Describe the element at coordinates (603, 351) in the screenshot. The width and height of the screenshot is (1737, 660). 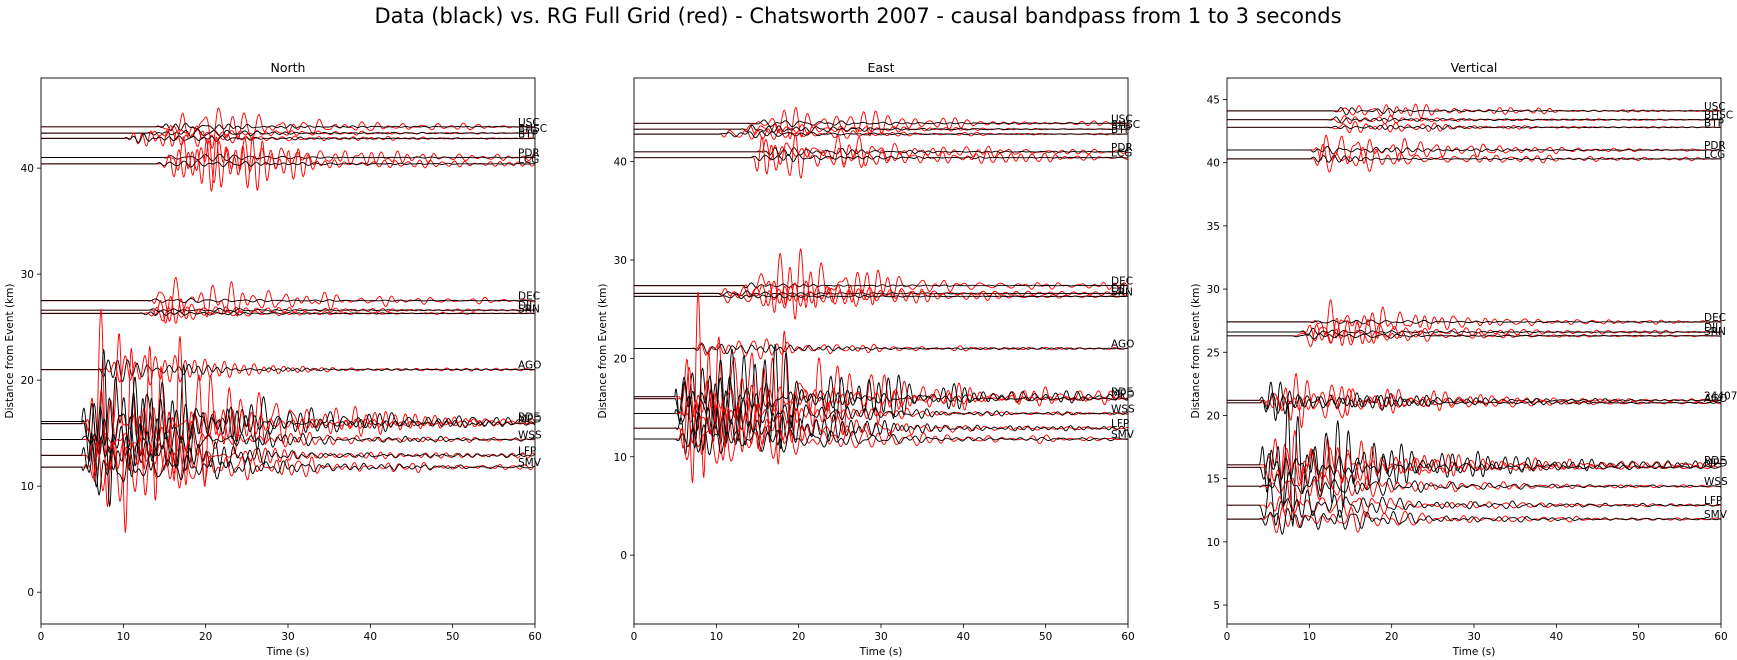
I see `y-axis-label-east: Distance from Event (km)` at that location.